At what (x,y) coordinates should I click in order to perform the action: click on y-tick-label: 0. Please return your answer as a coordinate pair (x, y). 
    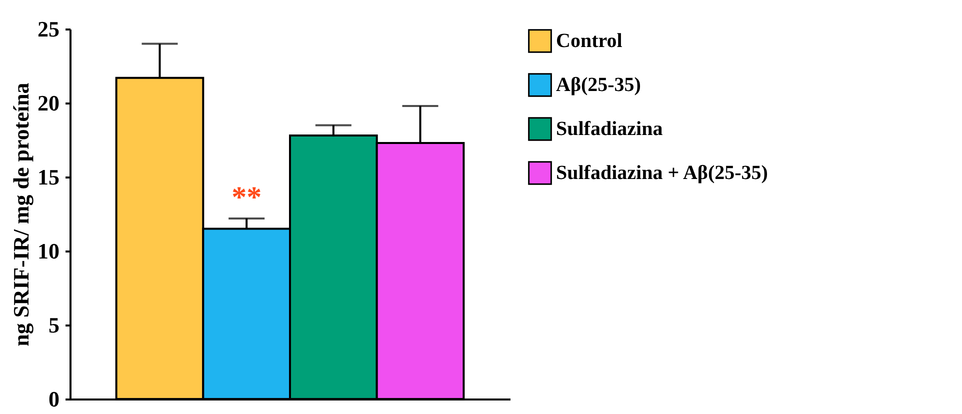
    Looking at the image, I should click on (54, 399).